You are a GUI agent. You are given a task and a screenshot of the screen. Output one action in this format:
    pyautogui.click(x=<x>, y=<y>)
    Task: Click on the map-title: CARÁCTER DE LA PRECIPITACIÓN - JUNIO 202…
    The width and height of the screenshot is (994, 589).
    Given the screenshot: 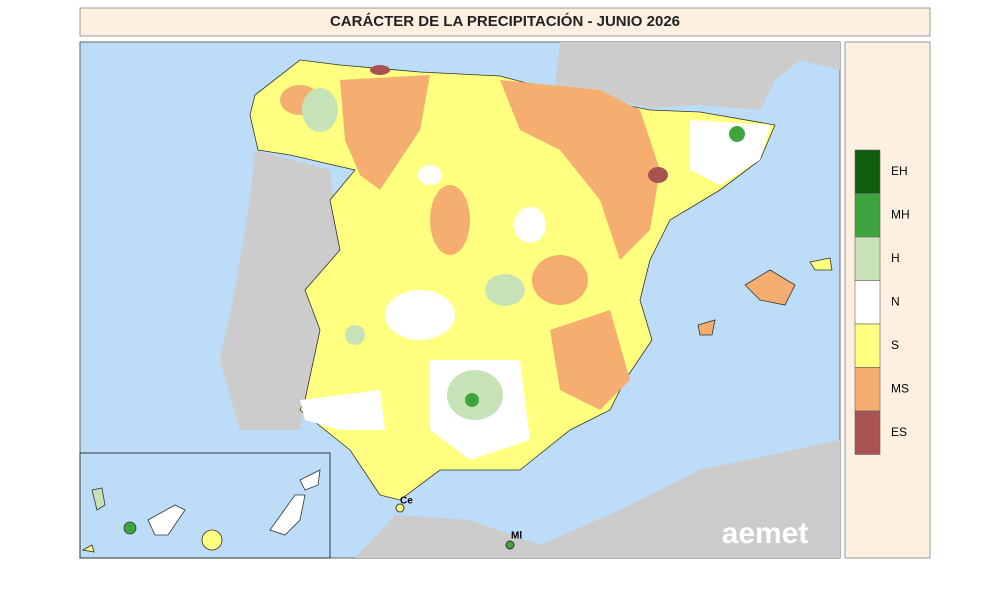 What is the action you would take?
    pyautogui.click(x=505, y=21)
    